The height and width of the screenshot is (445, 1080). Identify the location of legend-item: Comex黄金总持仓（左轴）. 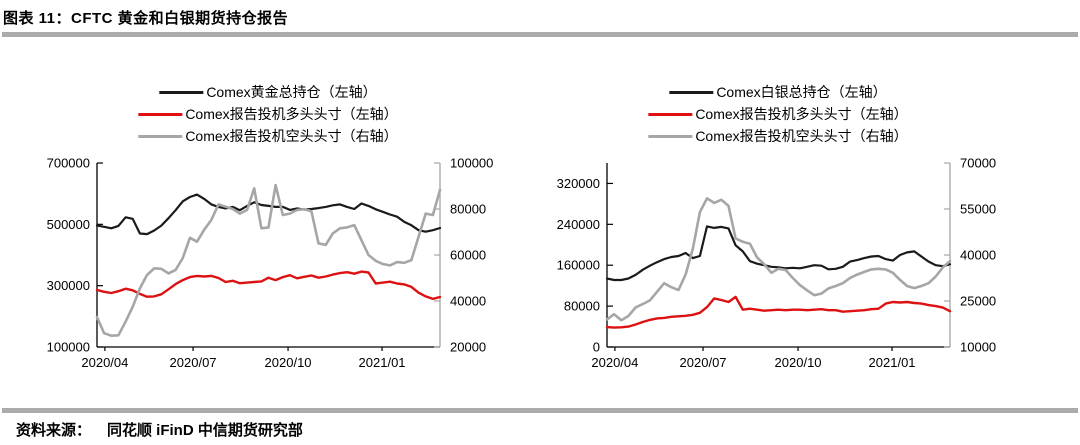
(268, 92).